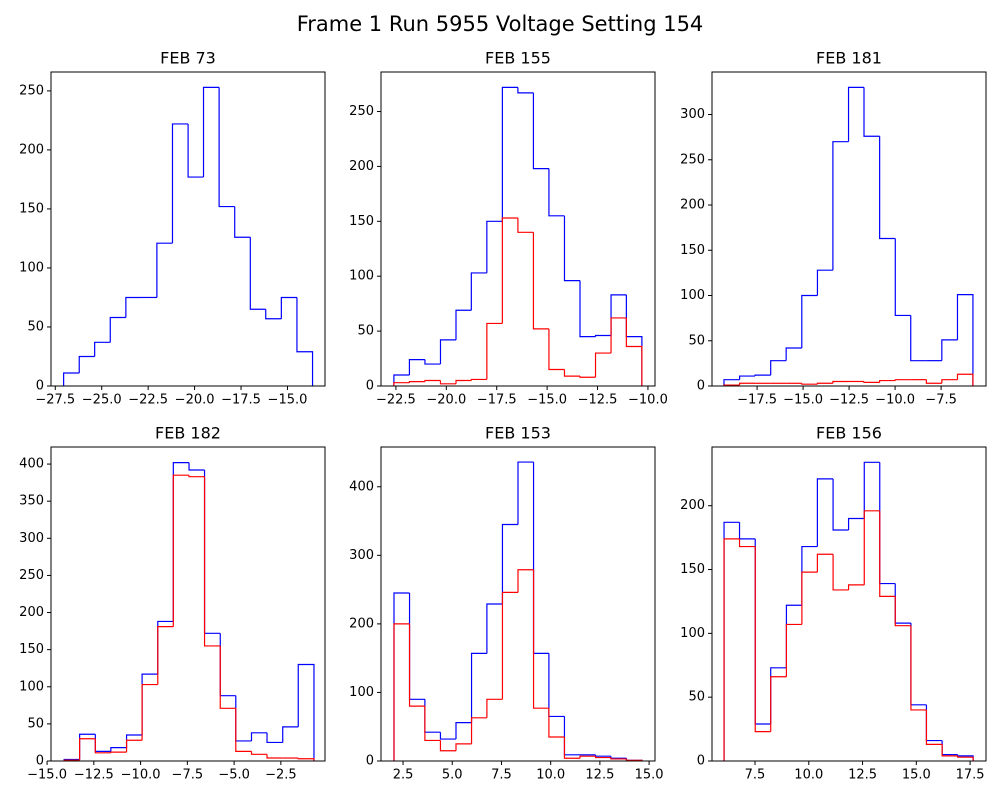 This screenshot has width=1000, height=800. What do you see at coordinates (234, 775) in the screenshot?
I see `x-tick-label: −5.0` at bounding box center [234, 775].